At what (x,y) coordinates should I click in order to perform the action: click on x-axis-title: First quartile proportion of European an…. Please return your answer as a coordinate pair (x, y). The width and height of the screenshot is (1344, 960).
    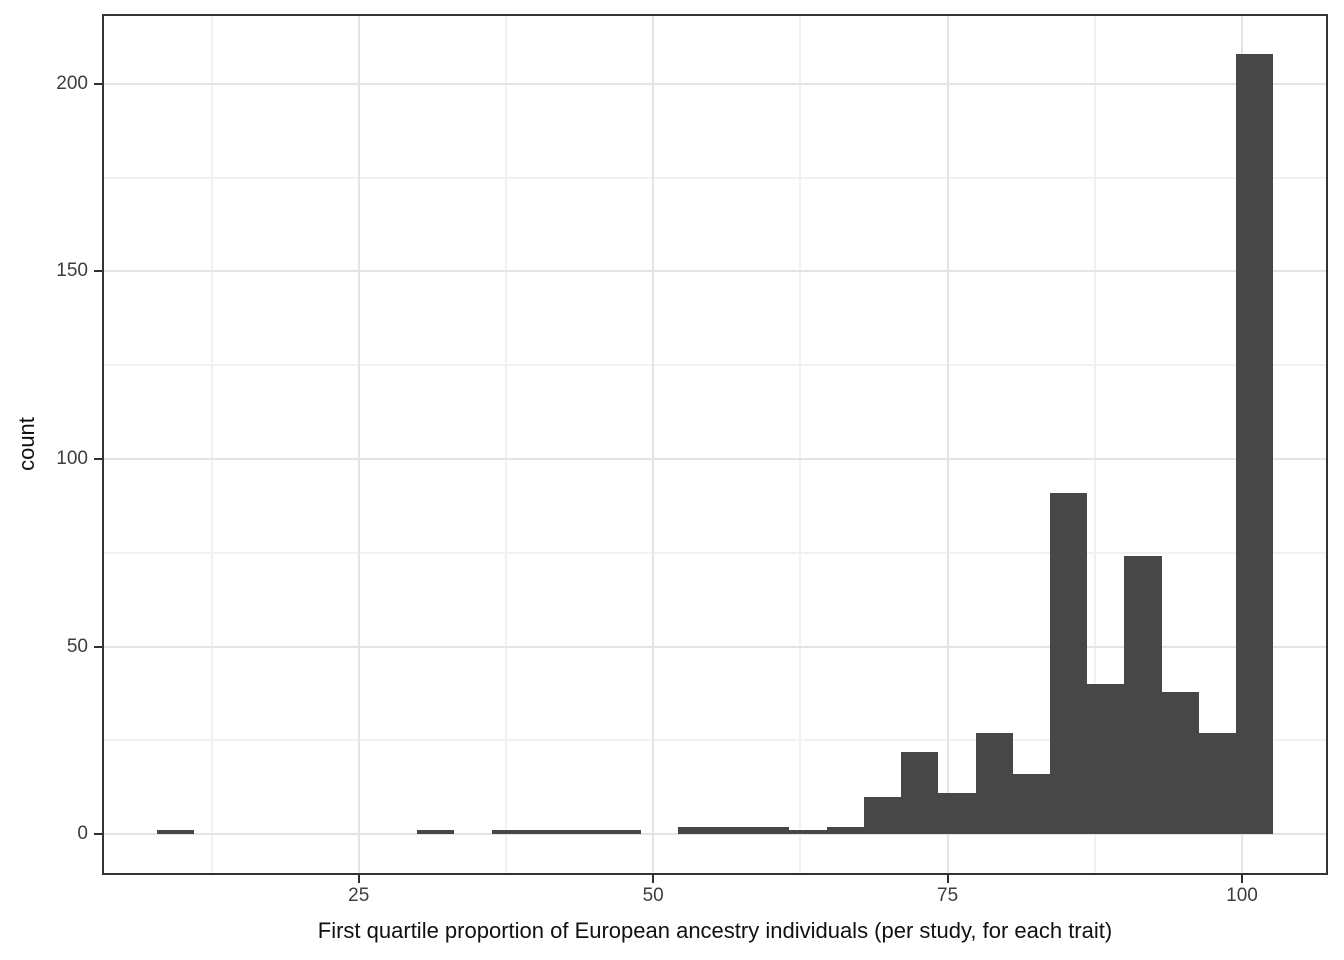
    Looking at the image, I should click on (715, 930).